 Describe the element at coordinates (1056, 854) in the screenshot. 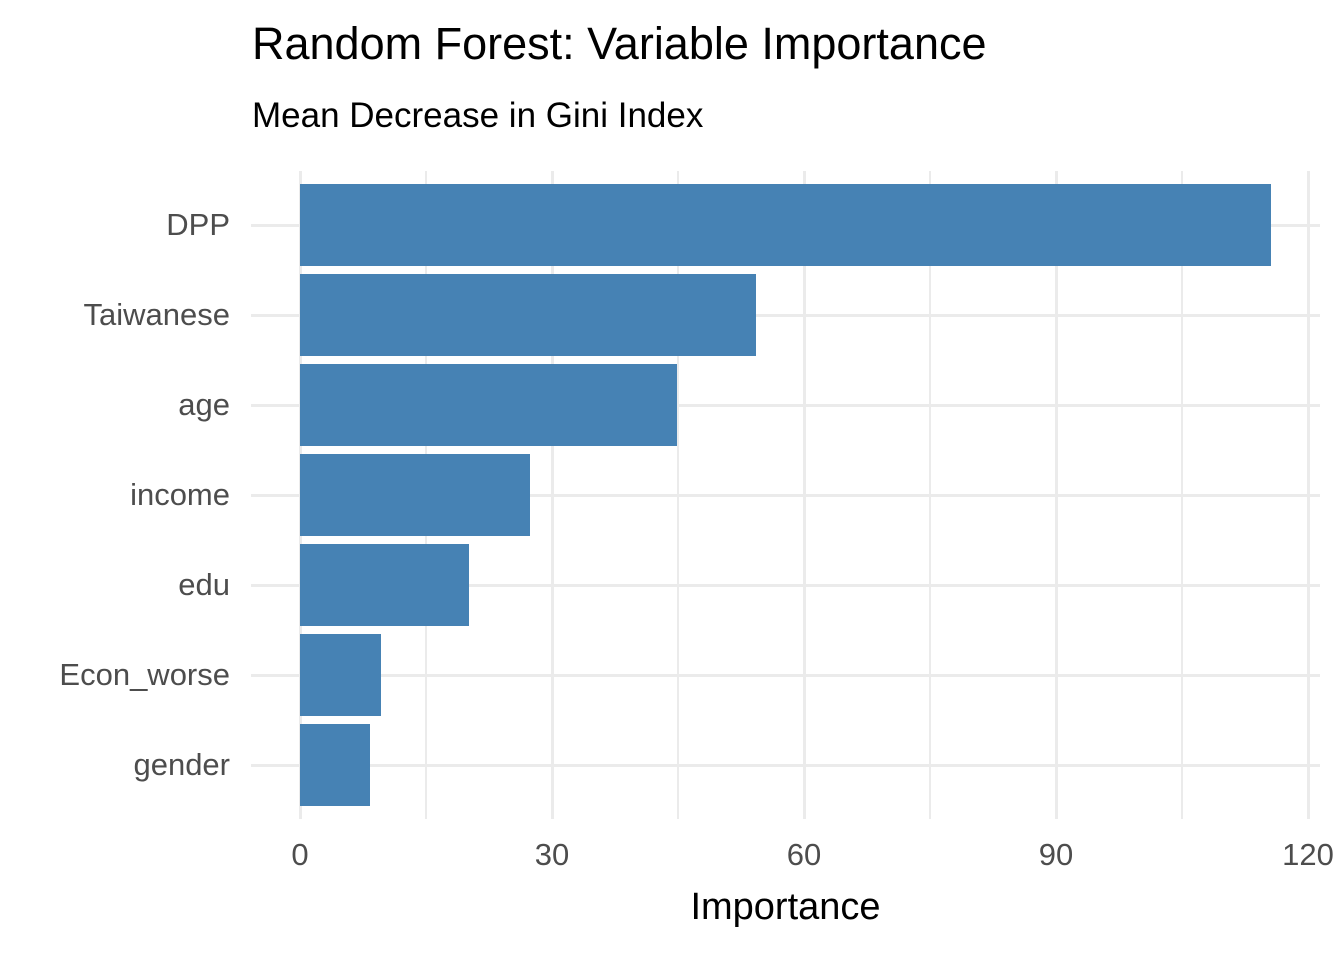

I see `x-tick-label-90: 90` at that location.